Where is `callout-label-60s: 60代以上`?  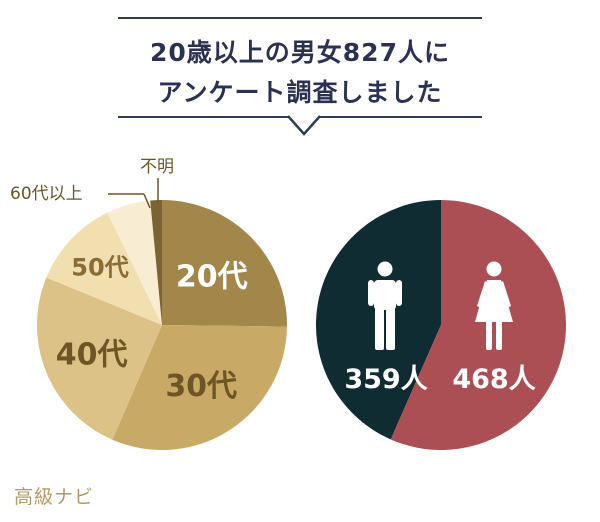 callout-label-60s: 60代以上 is located at coordinates (46, 194).